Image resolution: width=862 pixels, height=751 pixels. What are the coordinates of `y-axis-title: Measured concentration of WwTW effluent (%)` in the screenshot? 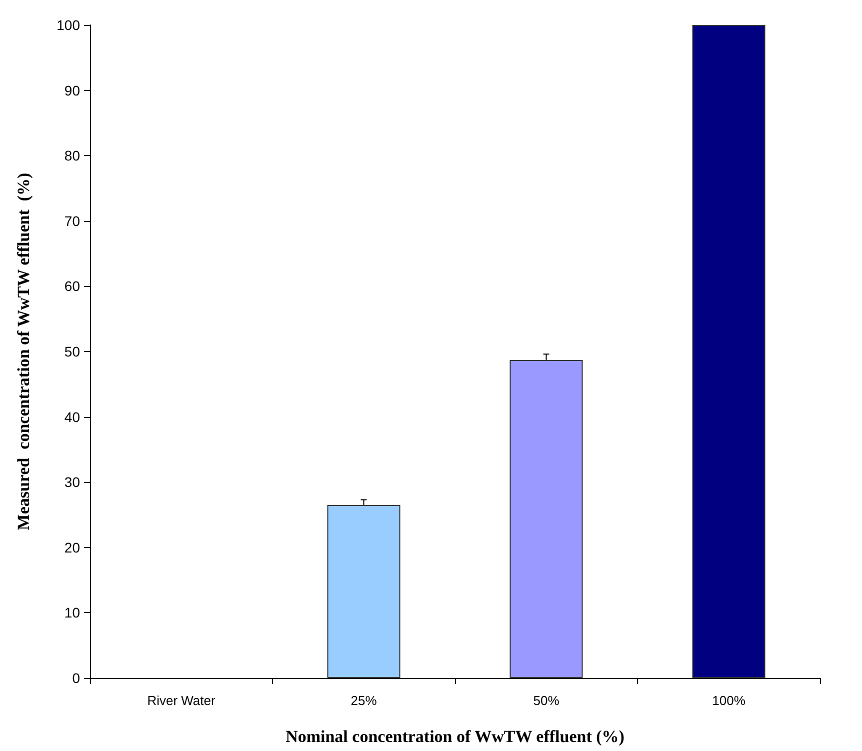 It's located at (23, 351).